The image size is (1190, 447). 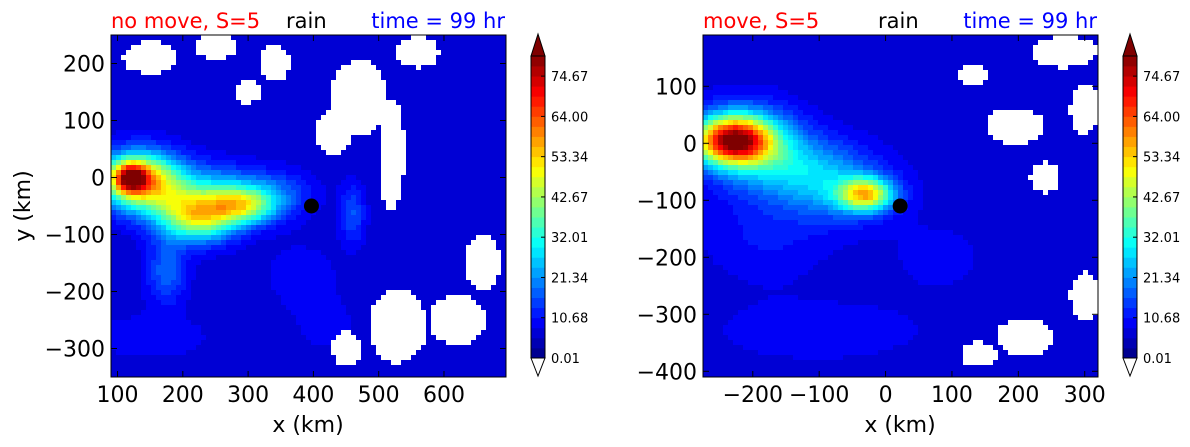 What do you see at coordinates (98, 179) in the screenshot?
I see `y-tick-label: 0` at bounding box center [98, 179].